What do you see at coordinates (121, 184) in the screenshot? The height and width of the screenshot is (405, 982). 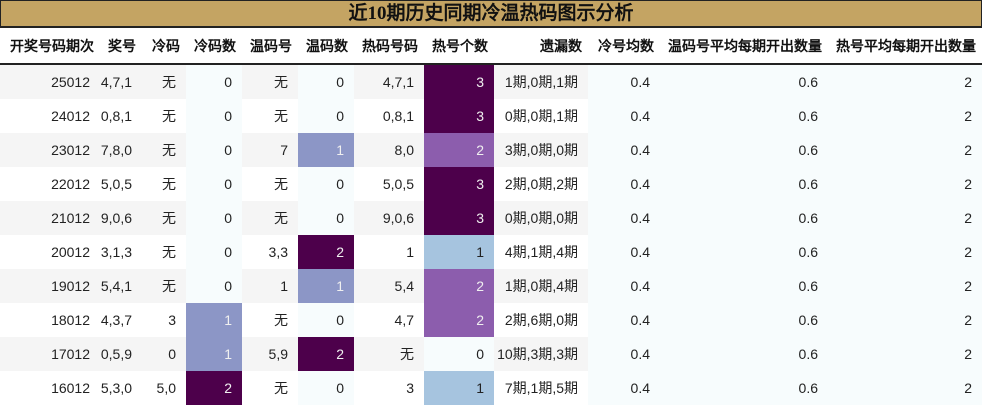 I see `cell-draw-number: 5,0,5` at bounding box center [121, 184].